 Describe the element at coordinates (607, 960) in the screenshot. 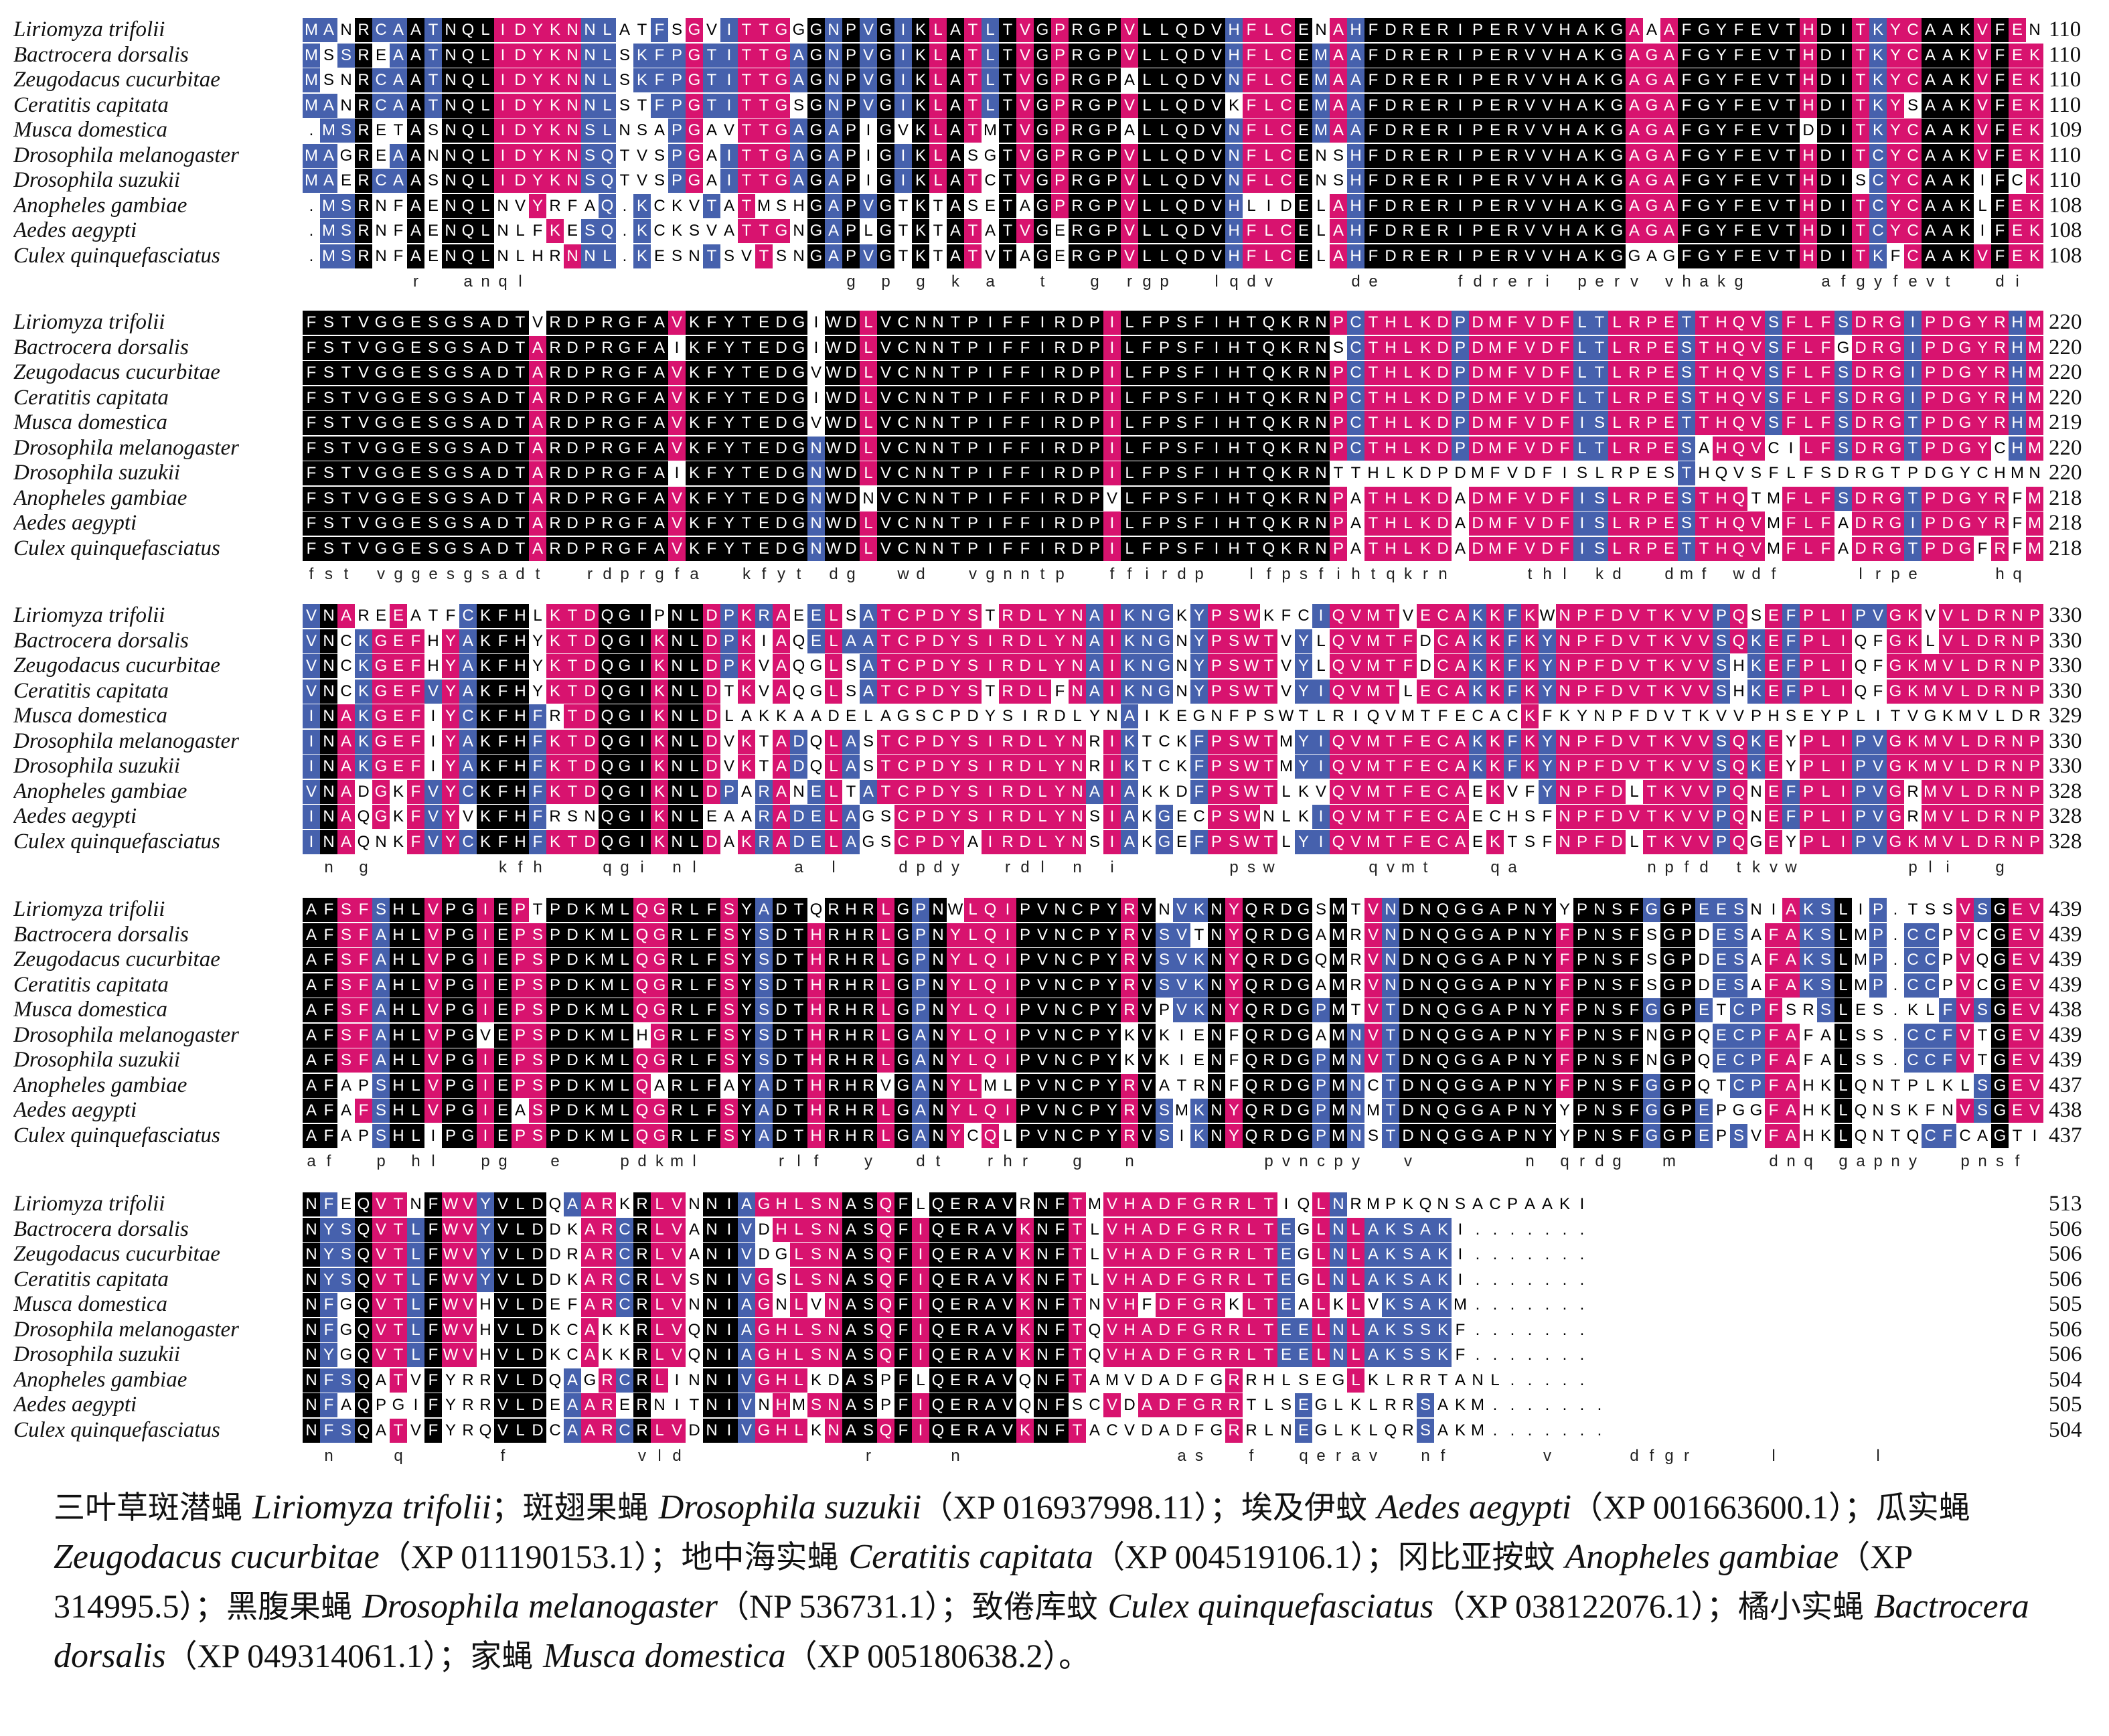

I see `residue: M` at that location.